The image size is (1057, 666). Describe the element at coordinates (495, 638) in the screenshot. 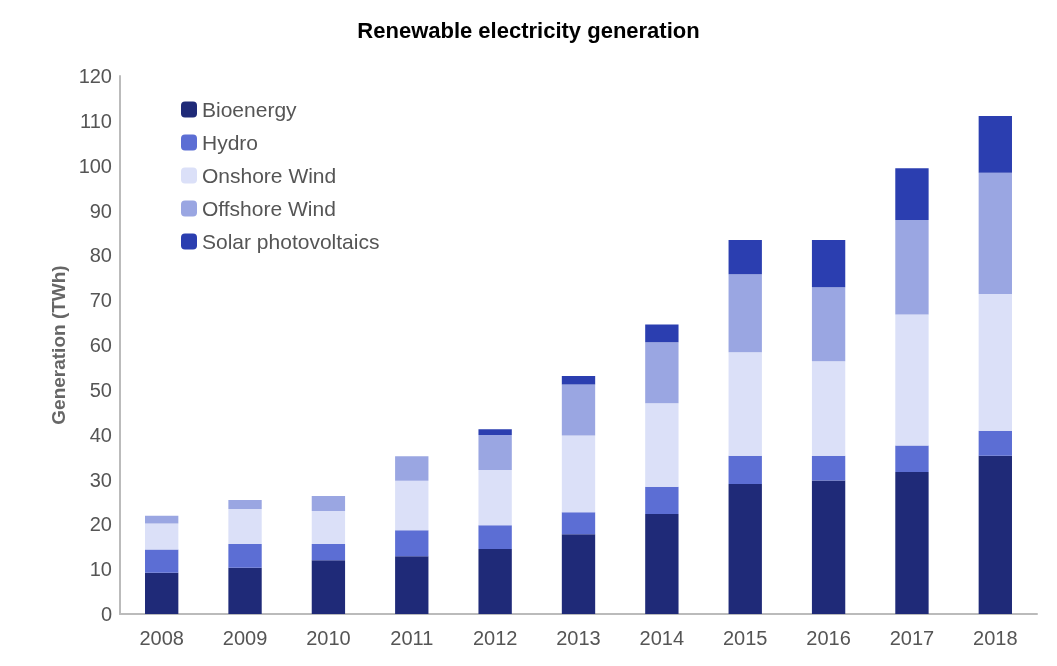

I see `x-tick-label: 2012` at that location.